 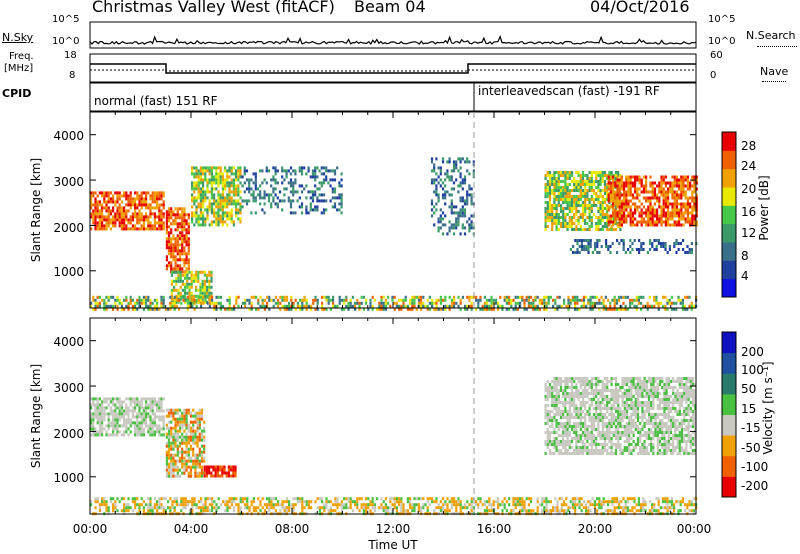 I want to click on power-cell-1978, so click(x=620, y=175).